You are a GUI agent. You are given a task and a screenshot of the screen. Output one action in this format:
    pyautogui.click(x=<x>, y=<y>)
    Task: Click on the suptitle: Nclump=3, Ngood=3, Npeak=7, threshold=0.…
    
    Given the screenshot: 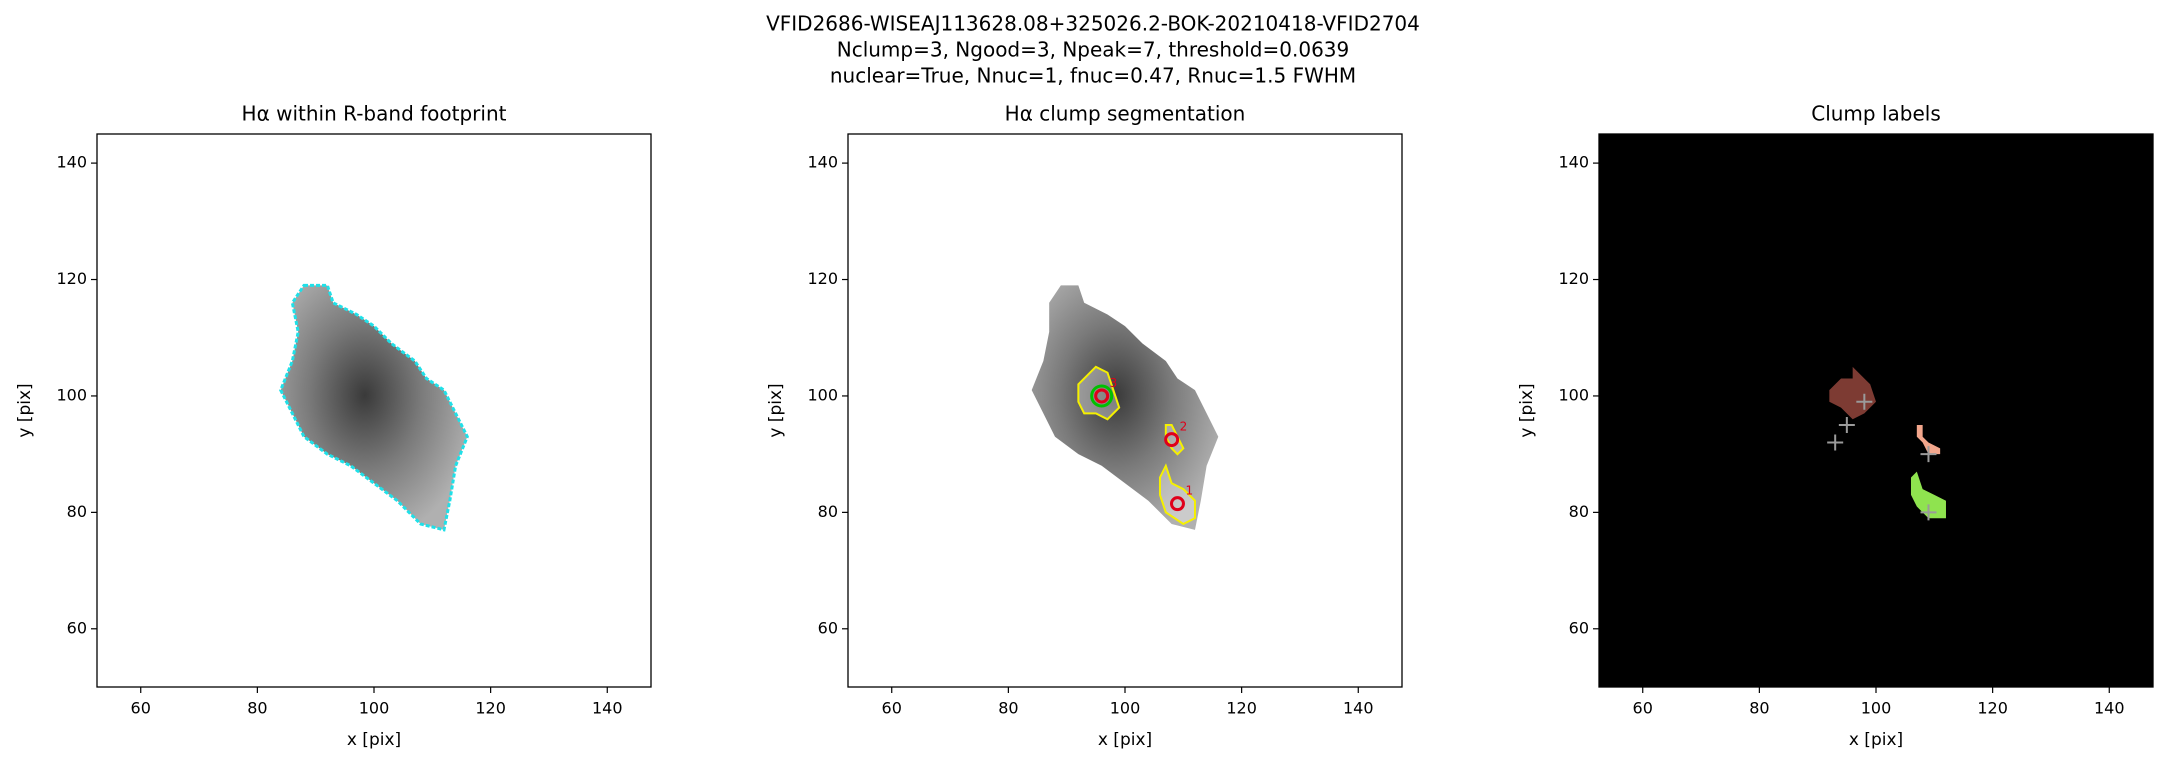 What is the action you would take?
    pyautogui.click(x=1093, y=50)
    